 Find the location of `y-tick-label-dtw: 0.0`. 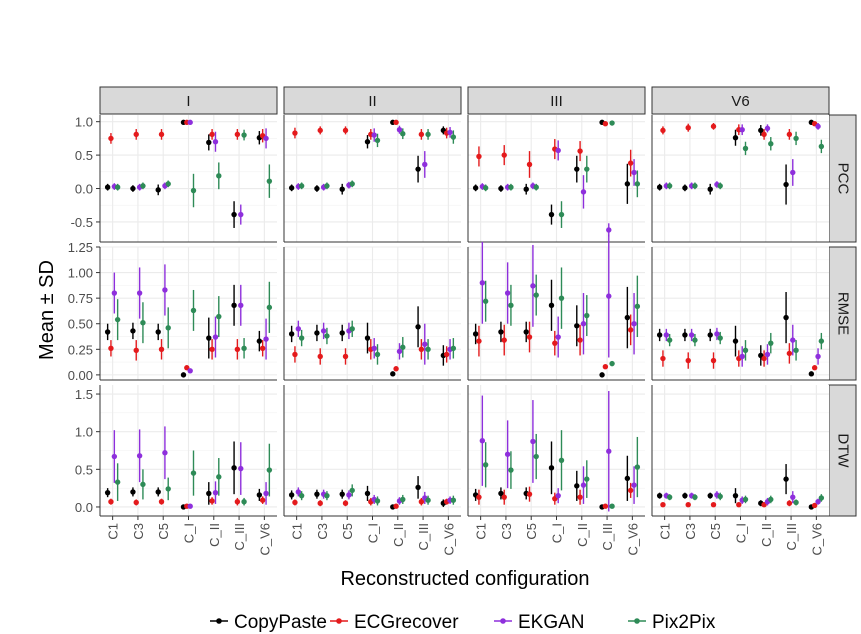

y-tick-label-dtw: 0.0 is located at coordinates (84, 507).